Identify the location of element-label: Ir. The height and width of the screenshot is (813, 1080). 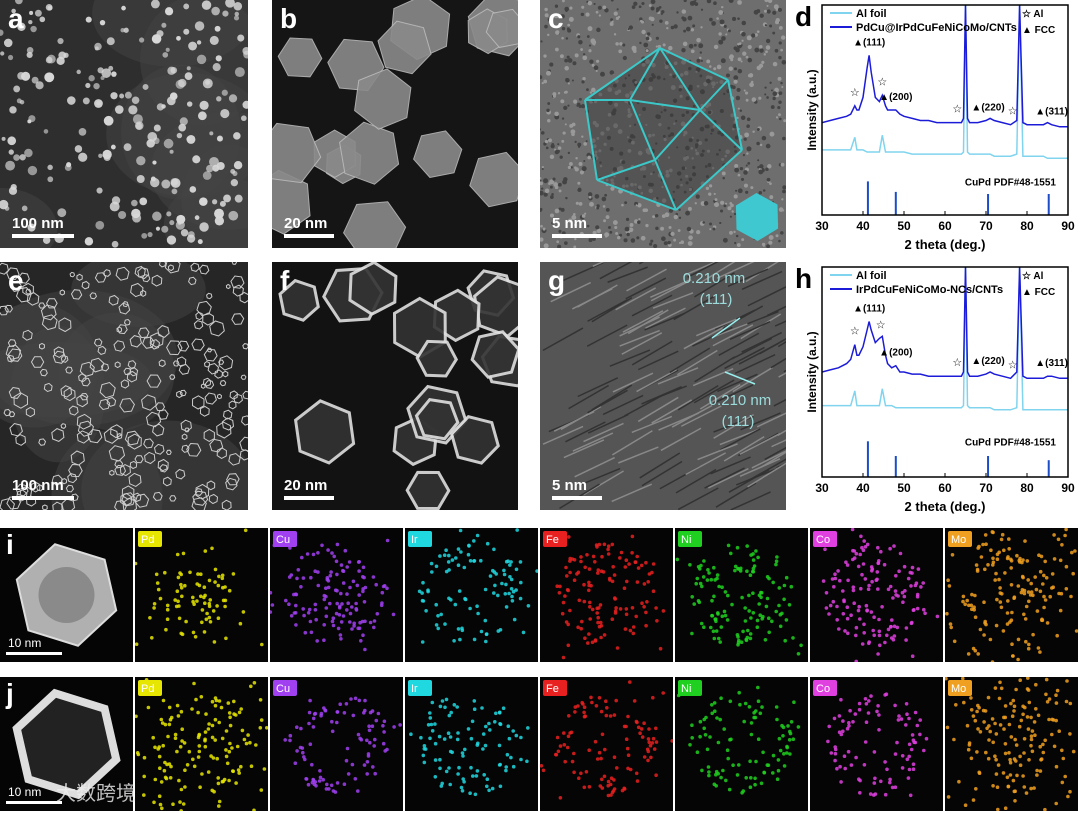
(414, 689).